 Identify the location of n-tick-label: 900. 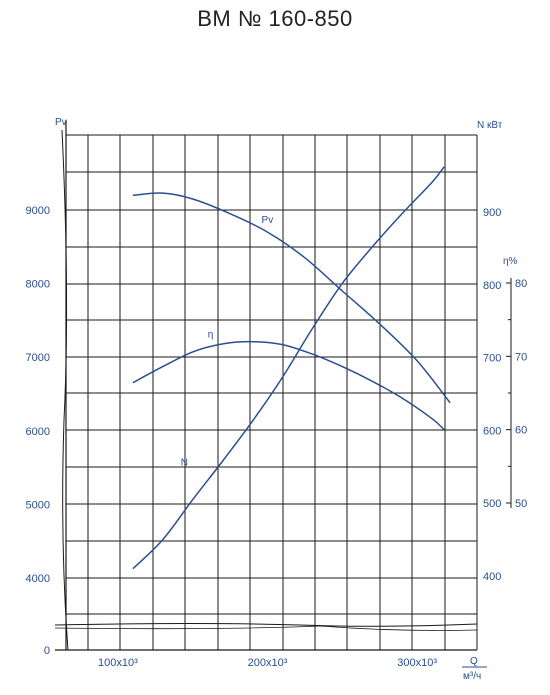
(492, 213).